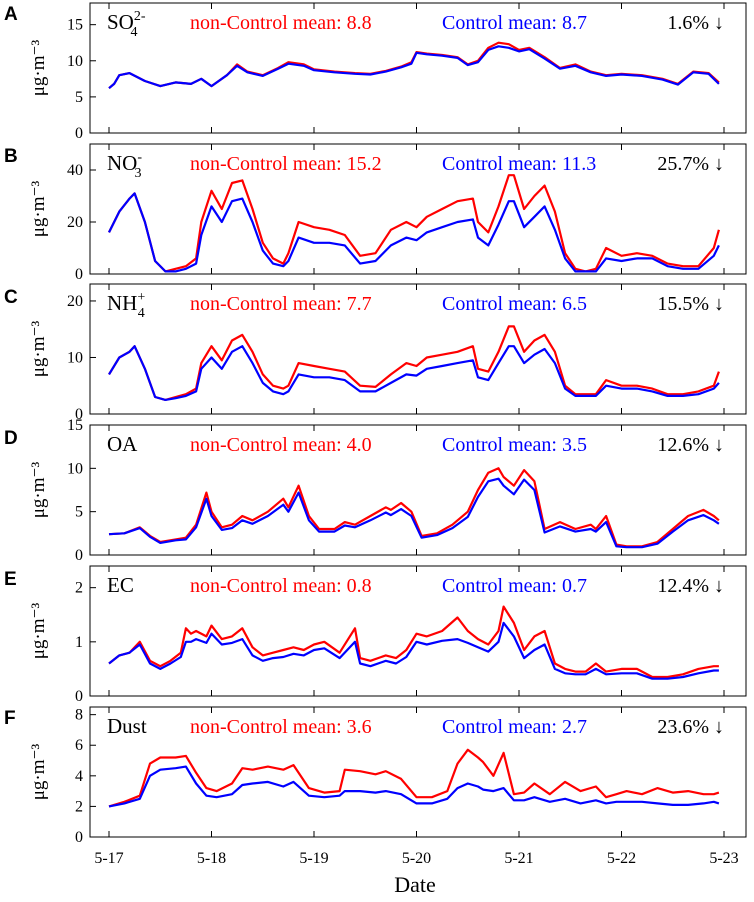  Describe the element at coordinates (108, 858) in the screenshot. I see `x-tick-label: 5-17` at that location.